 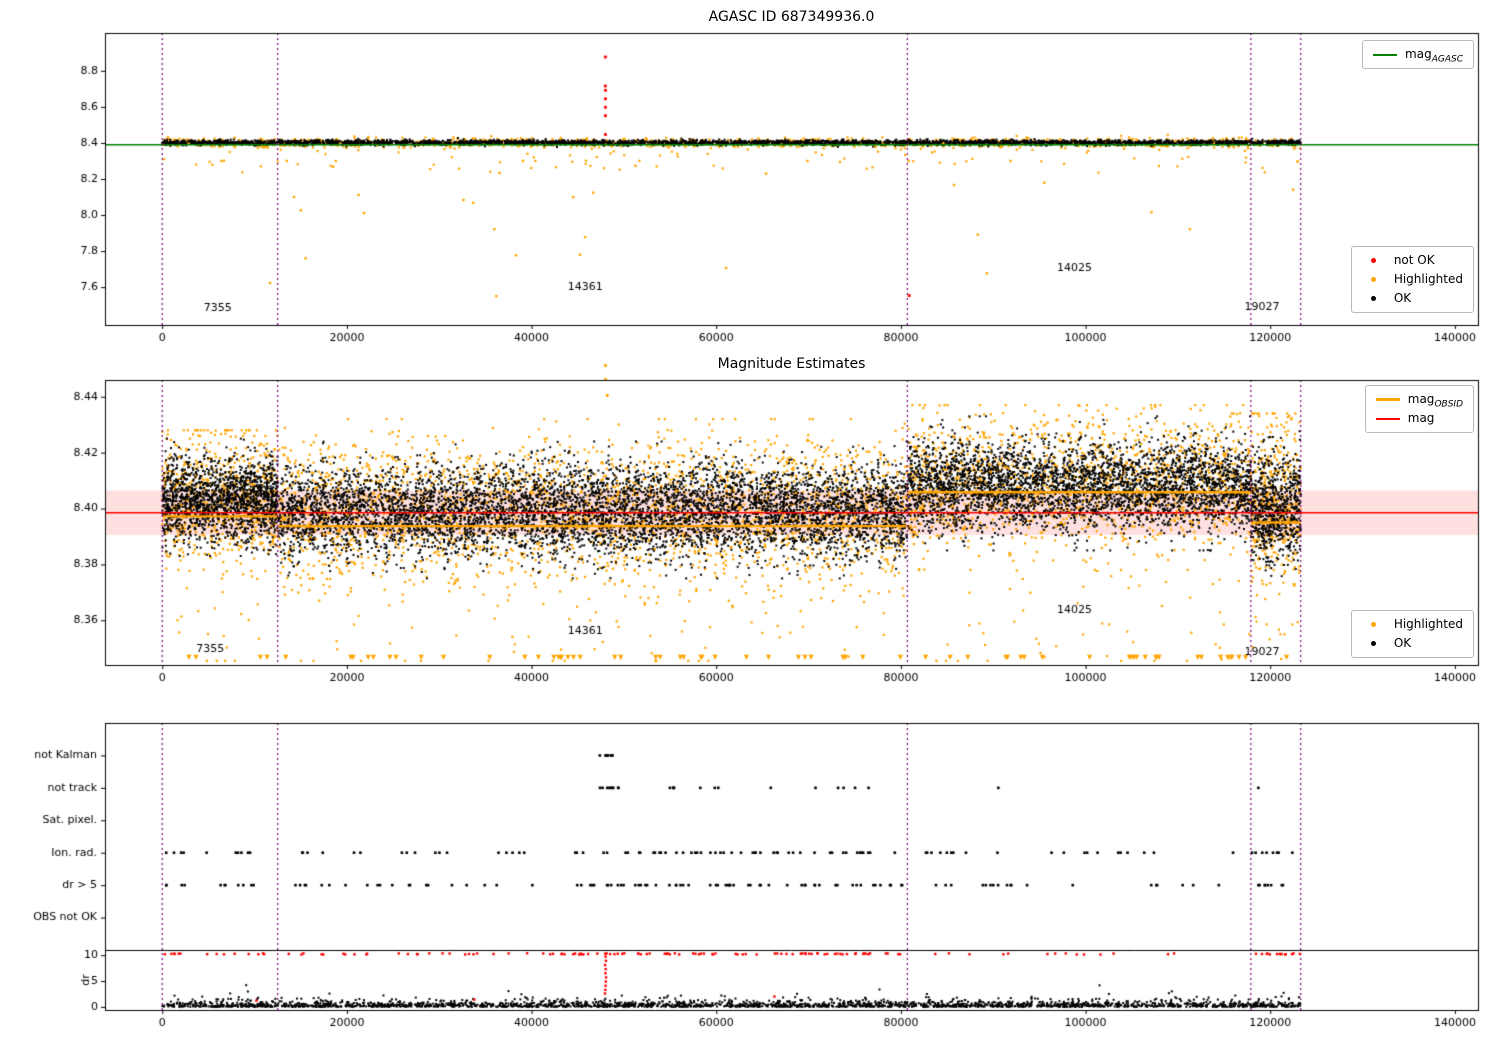 I want to click on legend-chart2-lines: magOBSID mag, so click(x=1419, y=409).